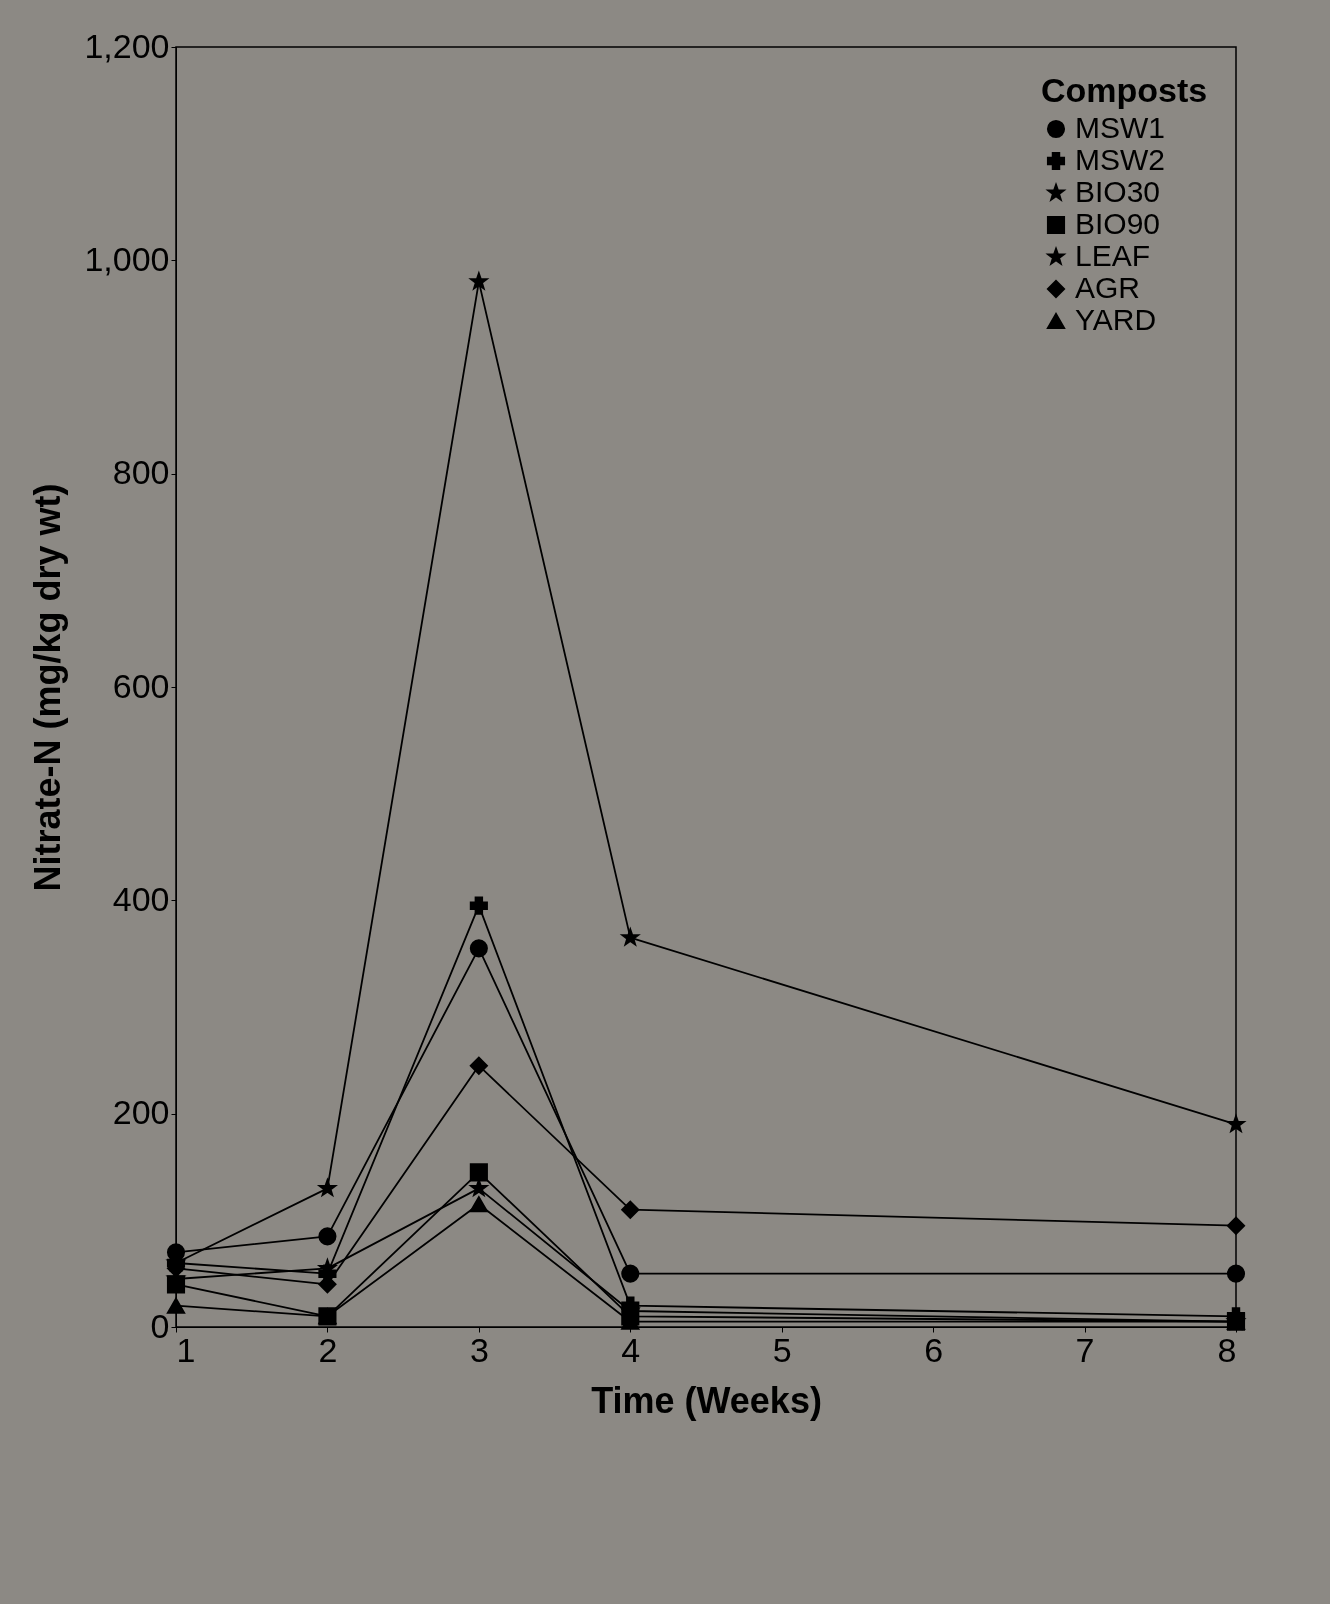 The image size is (1330, 1604). Describe the element at coordinates (186, 1349) in the screenshot. I see `x-tick-label: 1` at that location.